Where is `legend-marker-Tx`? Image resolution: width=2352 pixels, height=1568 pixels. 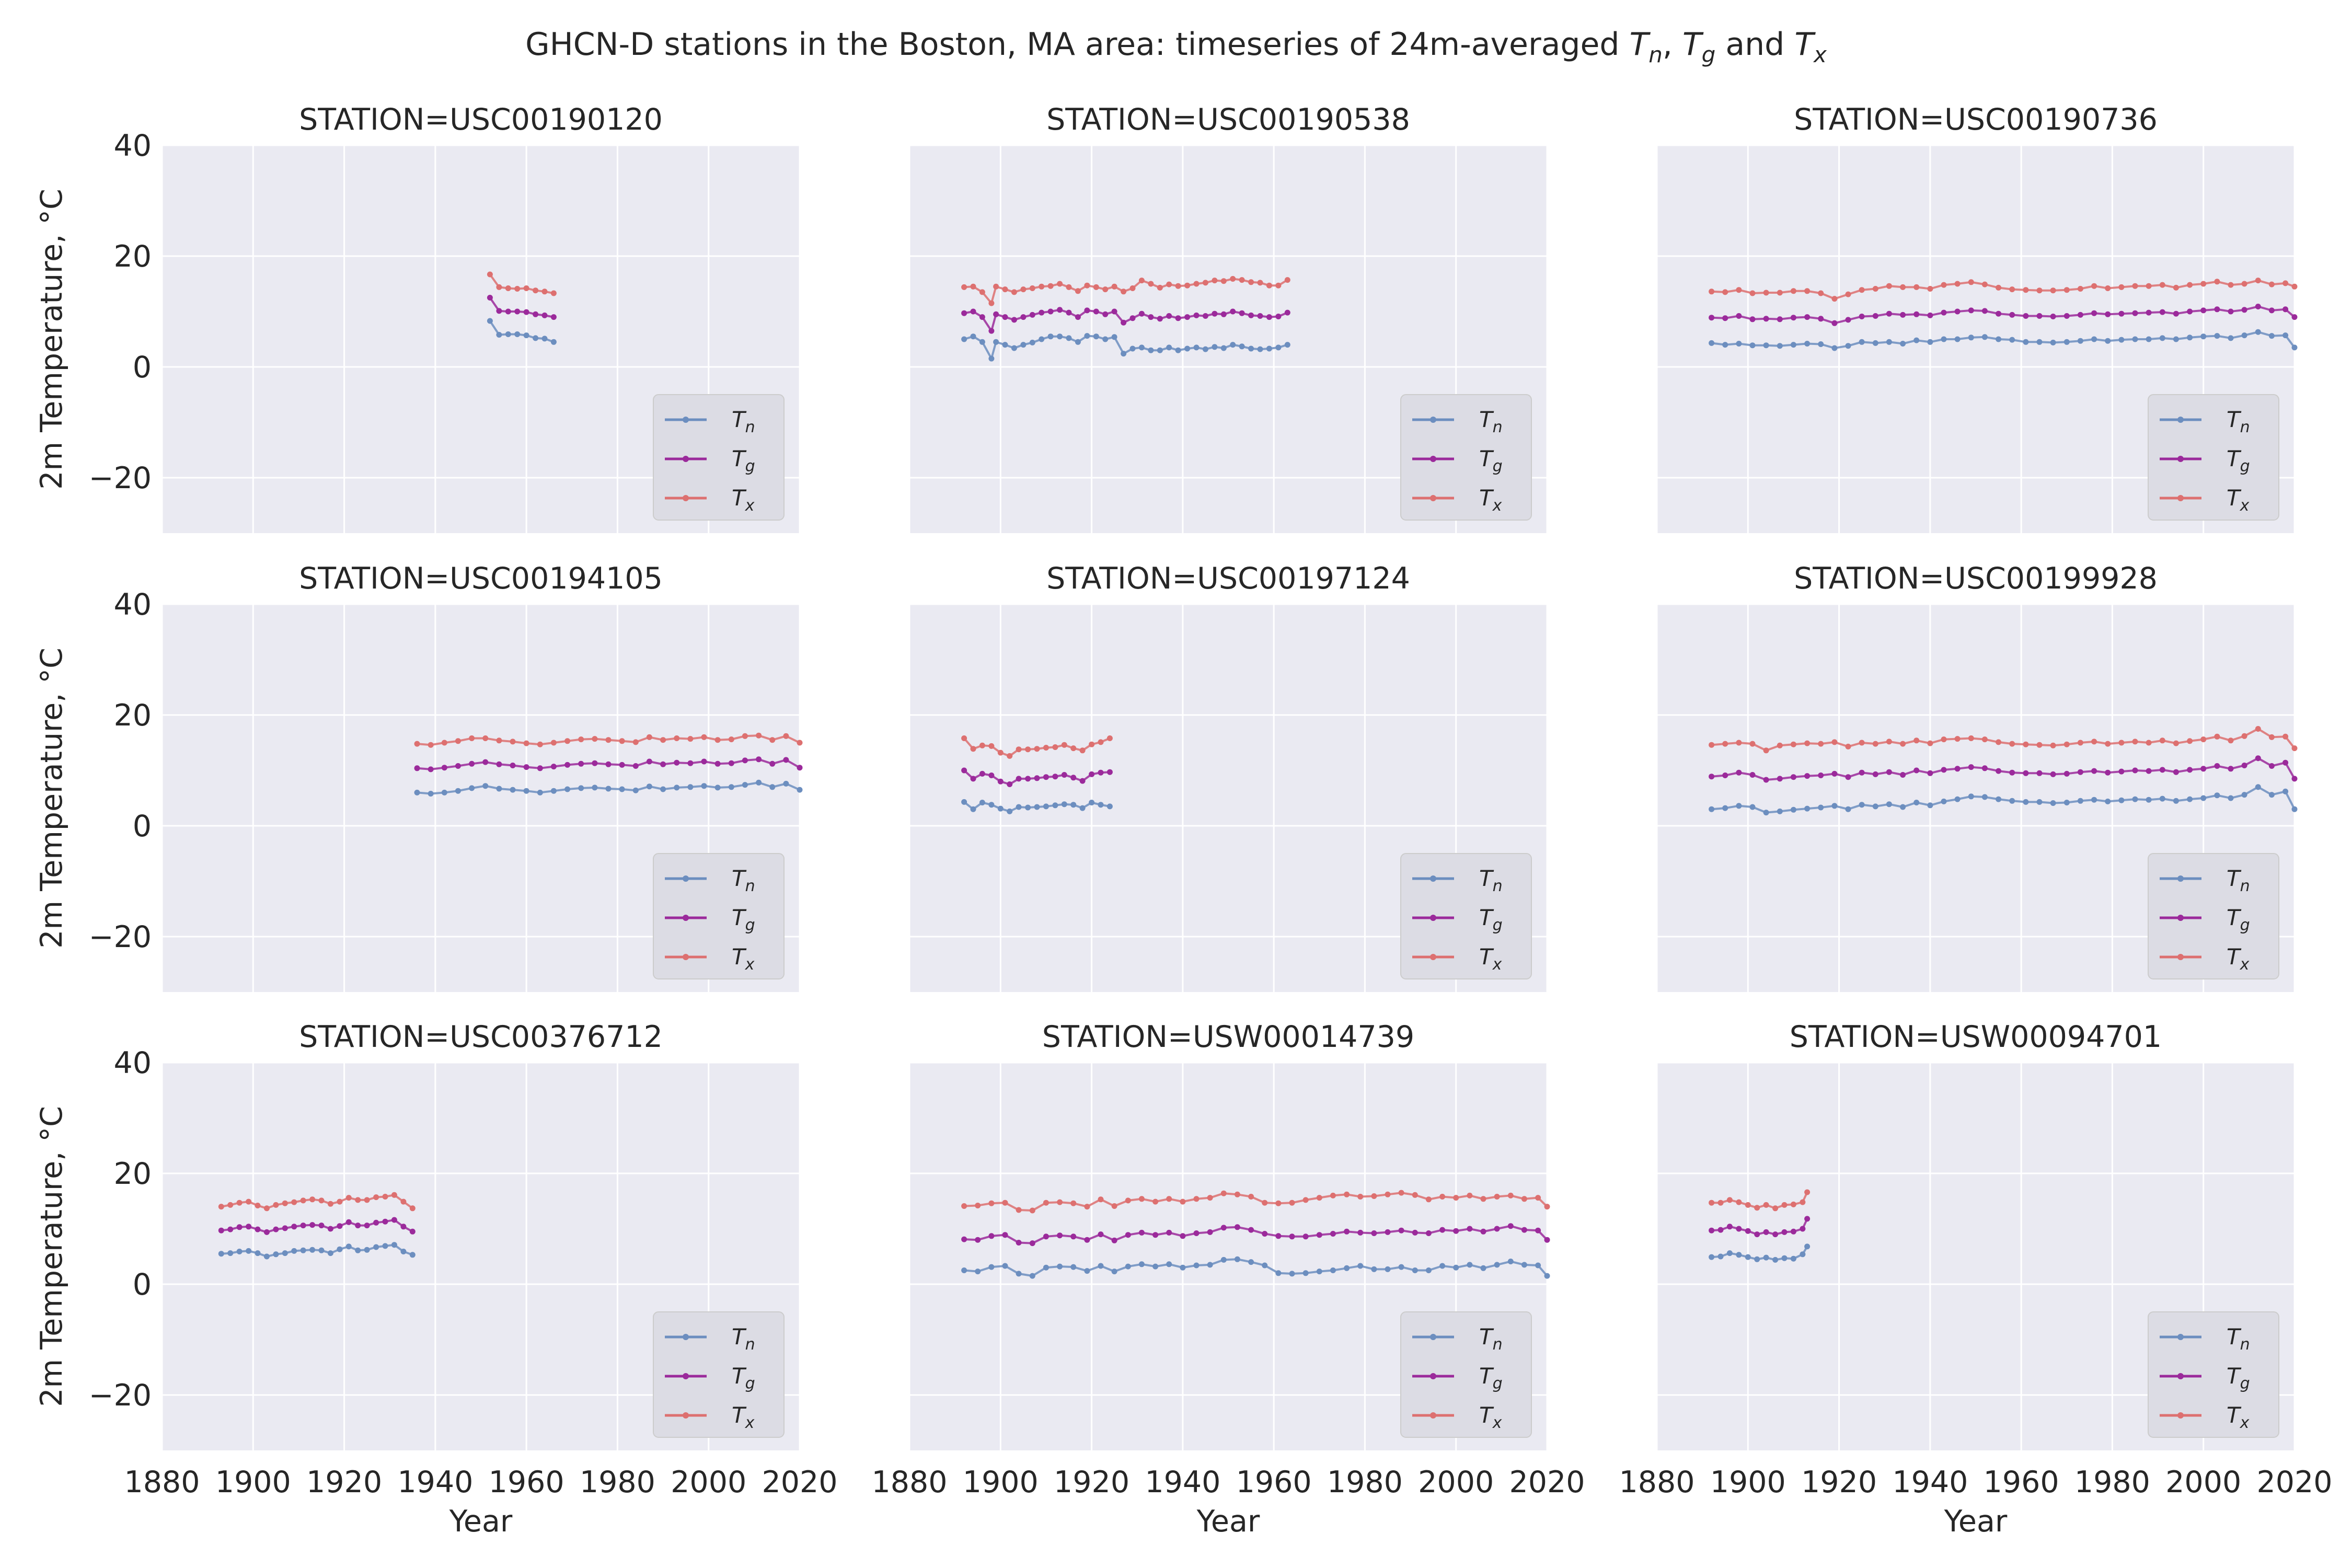 legend-marker-Tx is located at coordinates (1433, 1415).